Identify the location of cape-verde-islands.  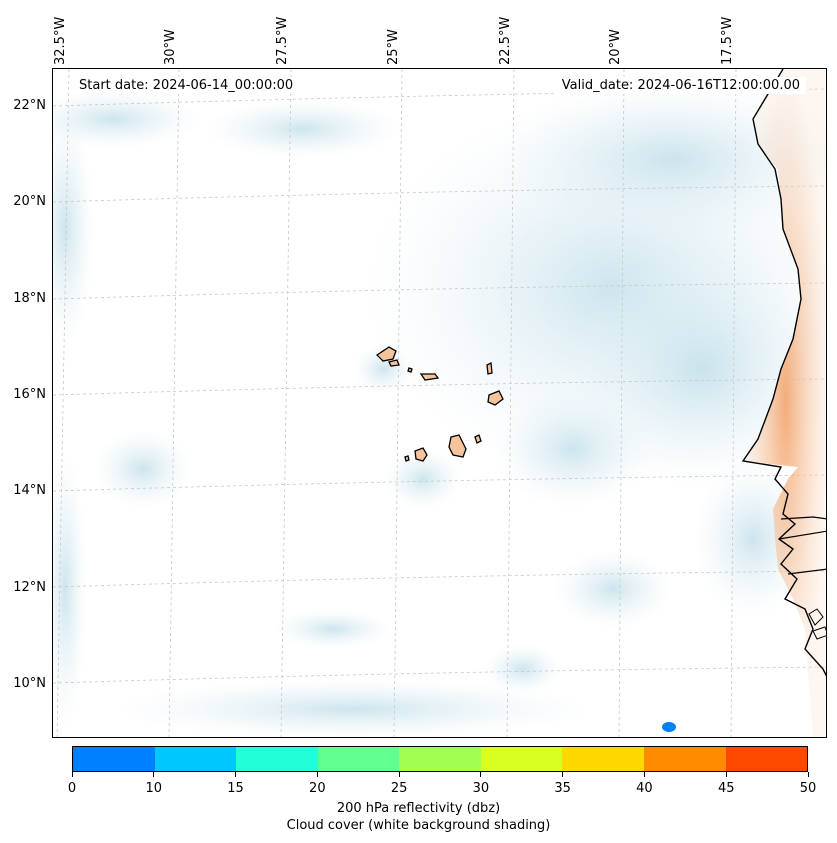
(439, 404).